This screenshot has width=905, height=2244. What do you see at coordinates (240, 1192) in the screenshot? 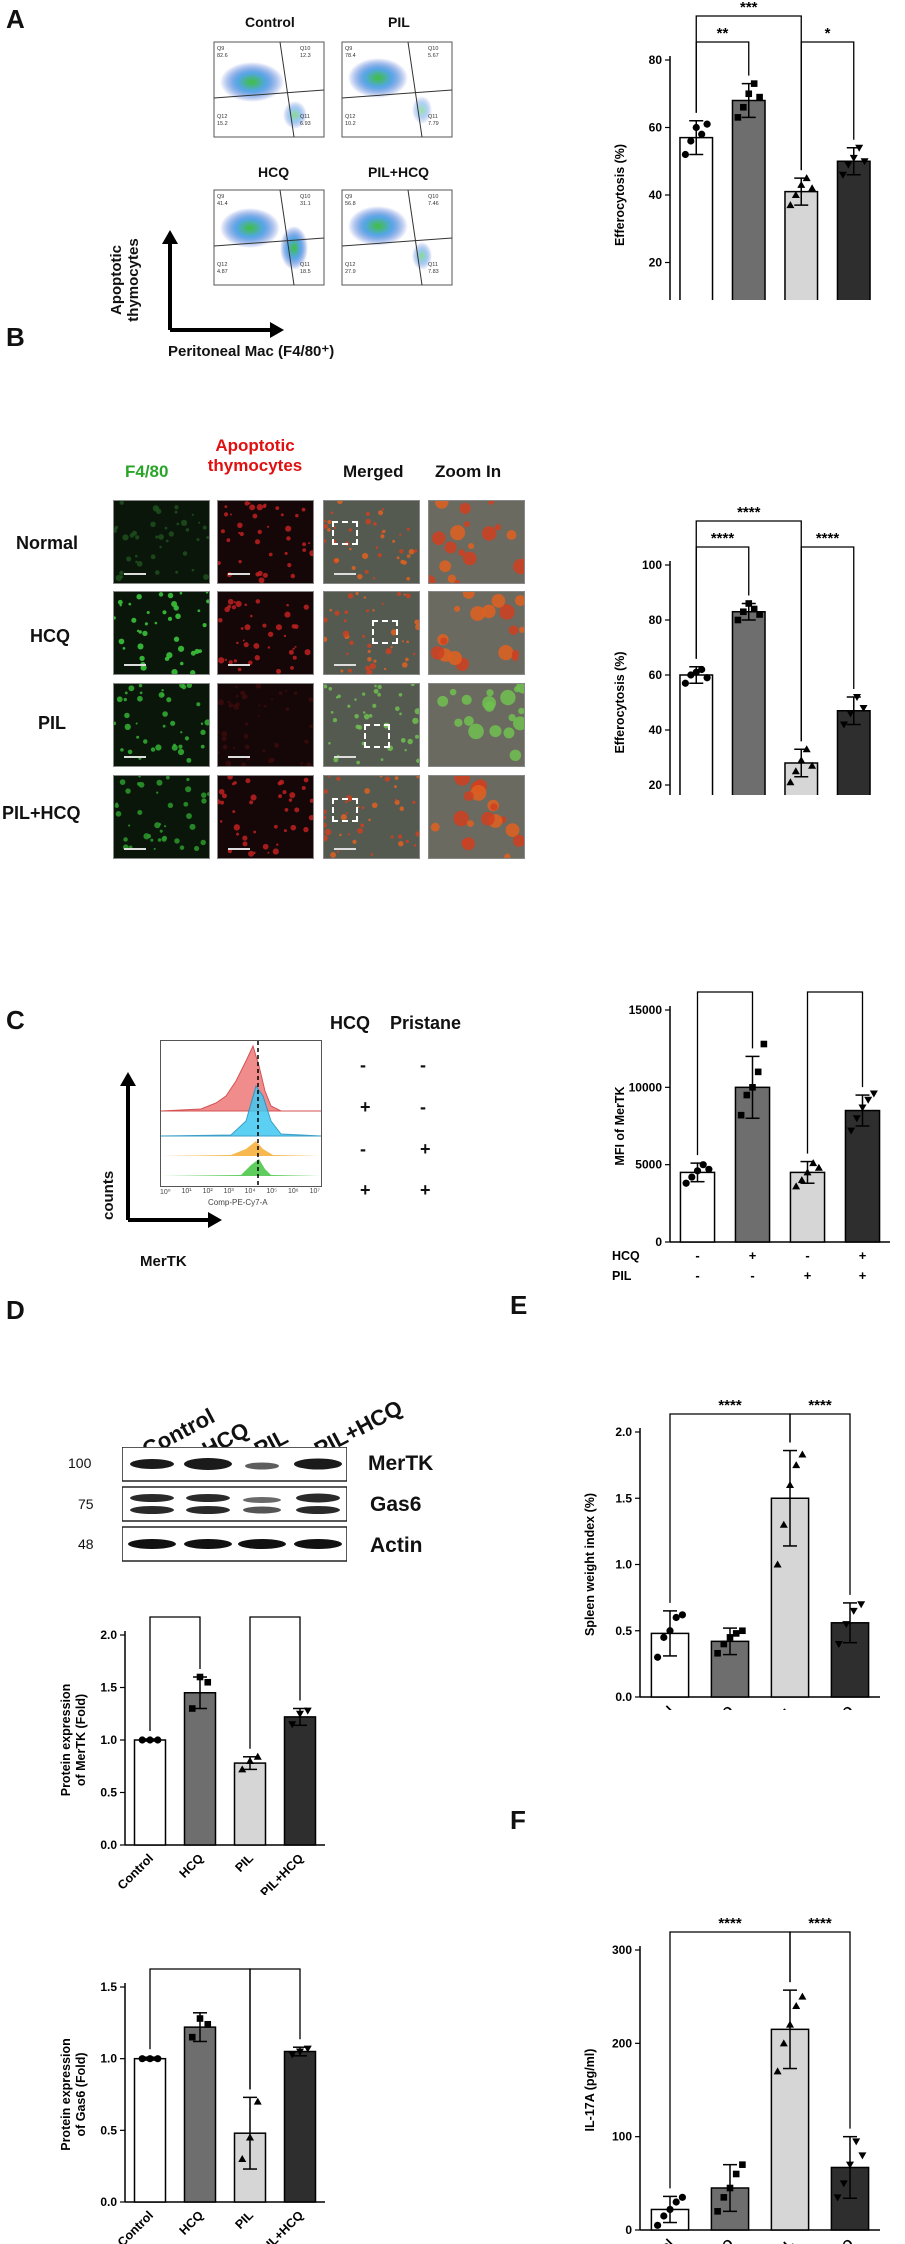
I see `histogram-ticks: 10⁰ 10¹ 10² 10³ 10⁴ 10⁵ 10⁶ 10⁷` at bounding box center [240, 1192].